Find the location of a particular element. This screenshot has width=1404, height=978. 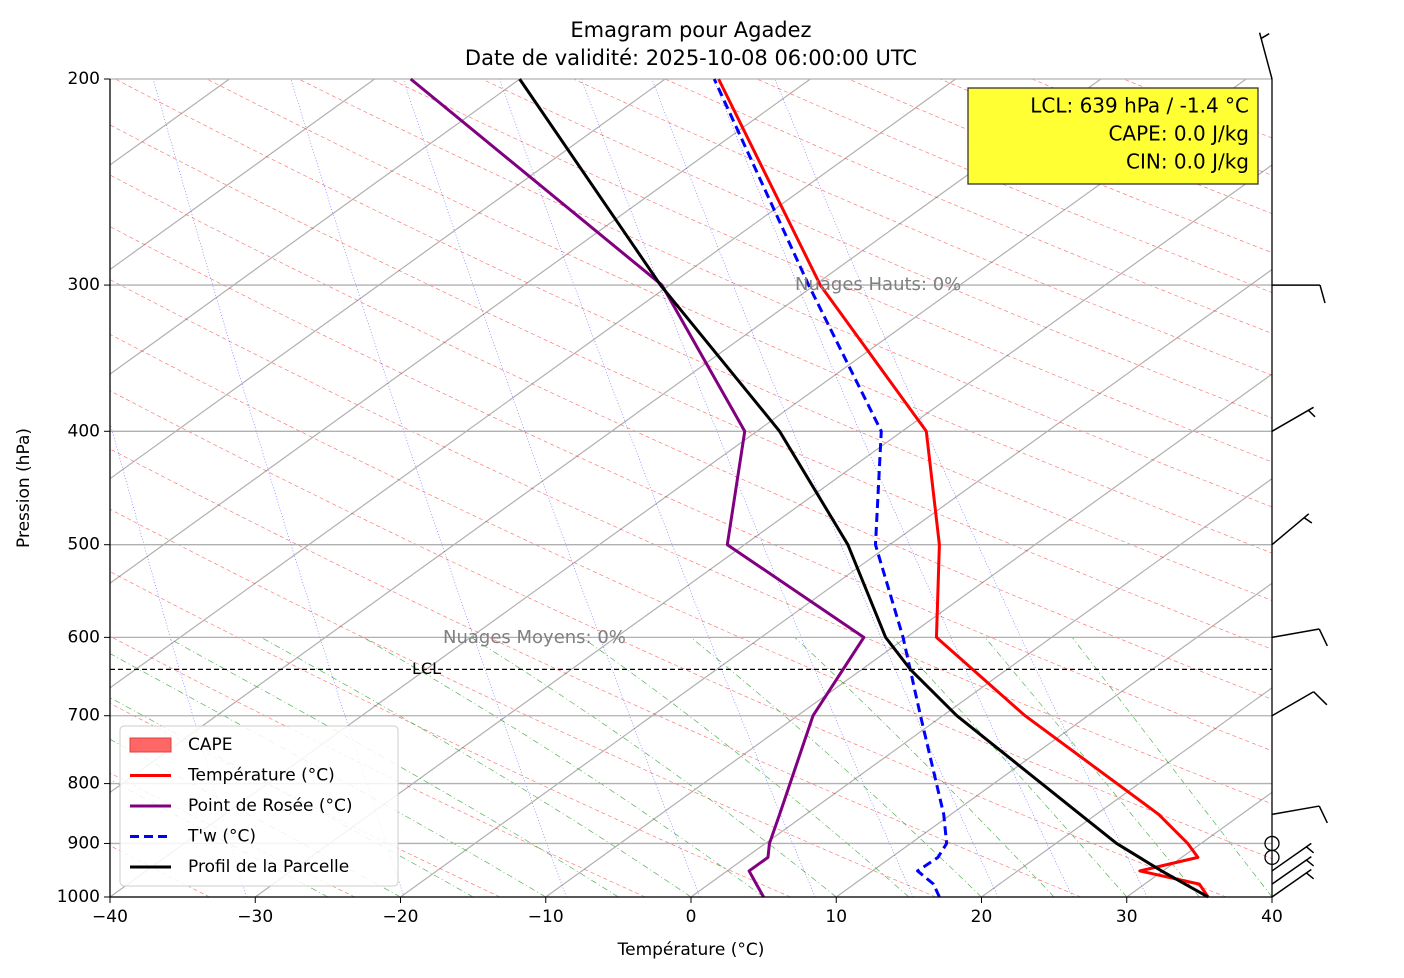

info-box is located at coordinates (1113, 136).